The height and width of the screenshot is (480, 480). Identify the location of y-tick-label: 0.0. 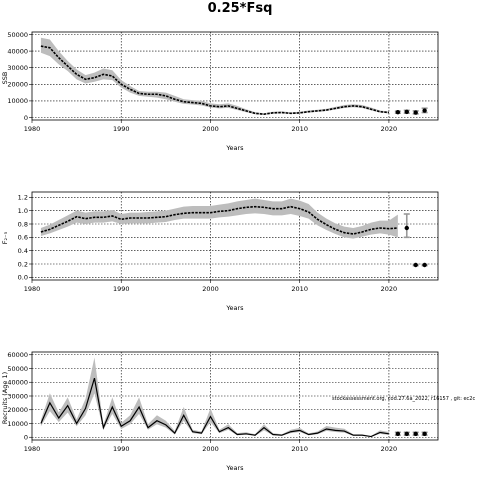
(23, 278).